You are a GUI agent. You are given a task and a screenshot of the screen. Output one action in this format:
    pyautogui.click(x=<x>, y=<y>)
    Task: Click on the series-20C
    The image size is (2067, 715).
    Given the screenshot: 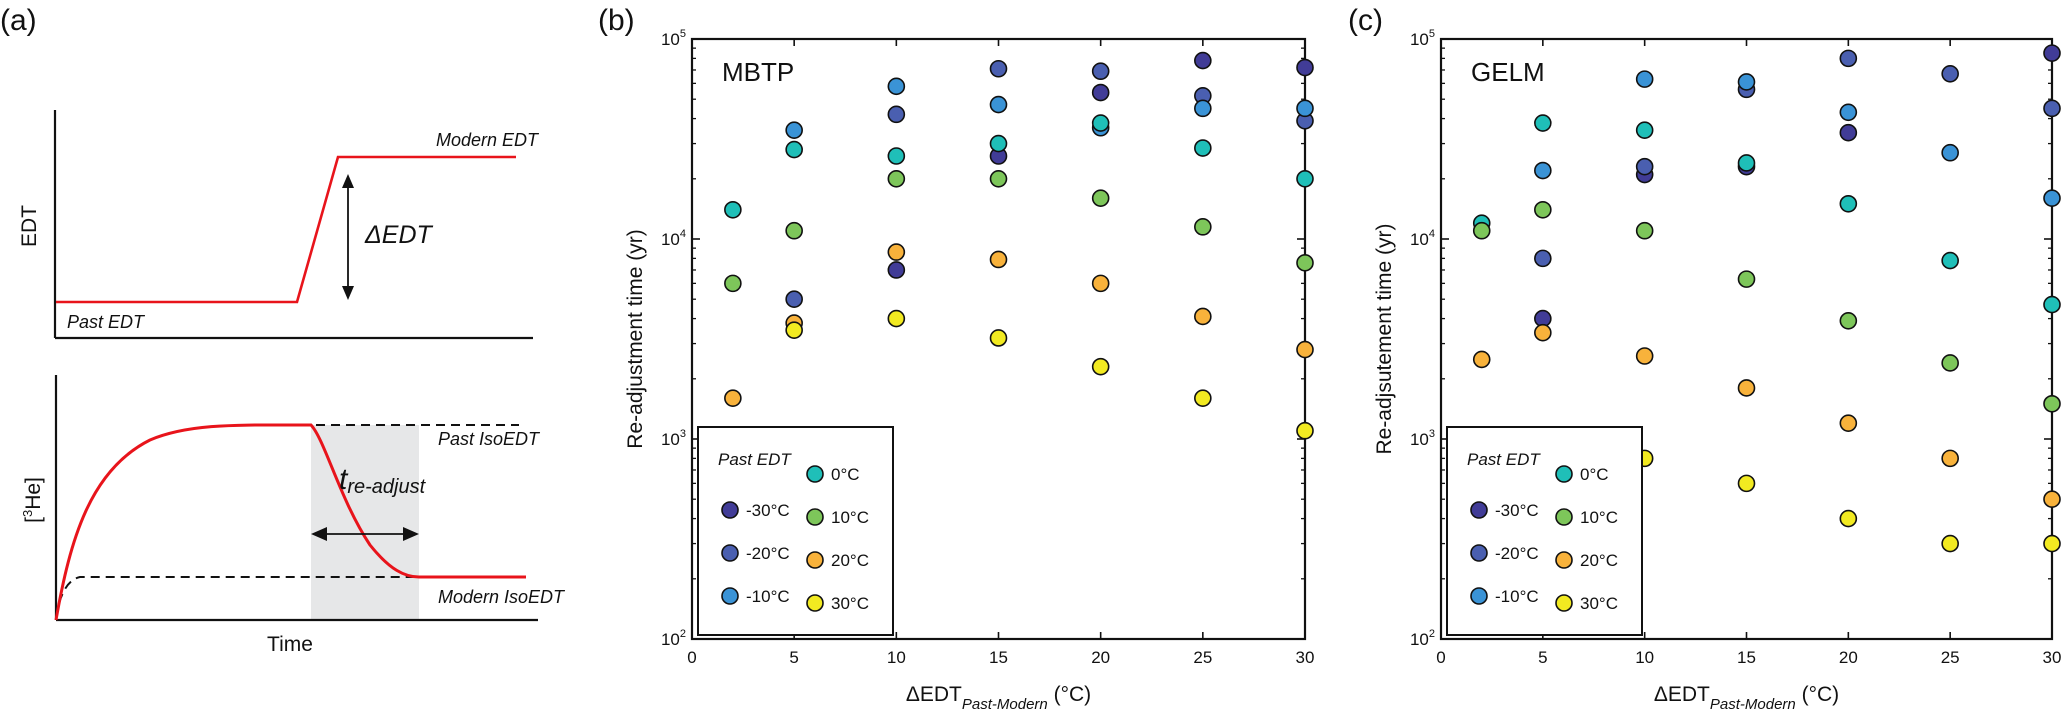 What is the action you would take?
    pyautogui.click(x=1766, y=416)
    